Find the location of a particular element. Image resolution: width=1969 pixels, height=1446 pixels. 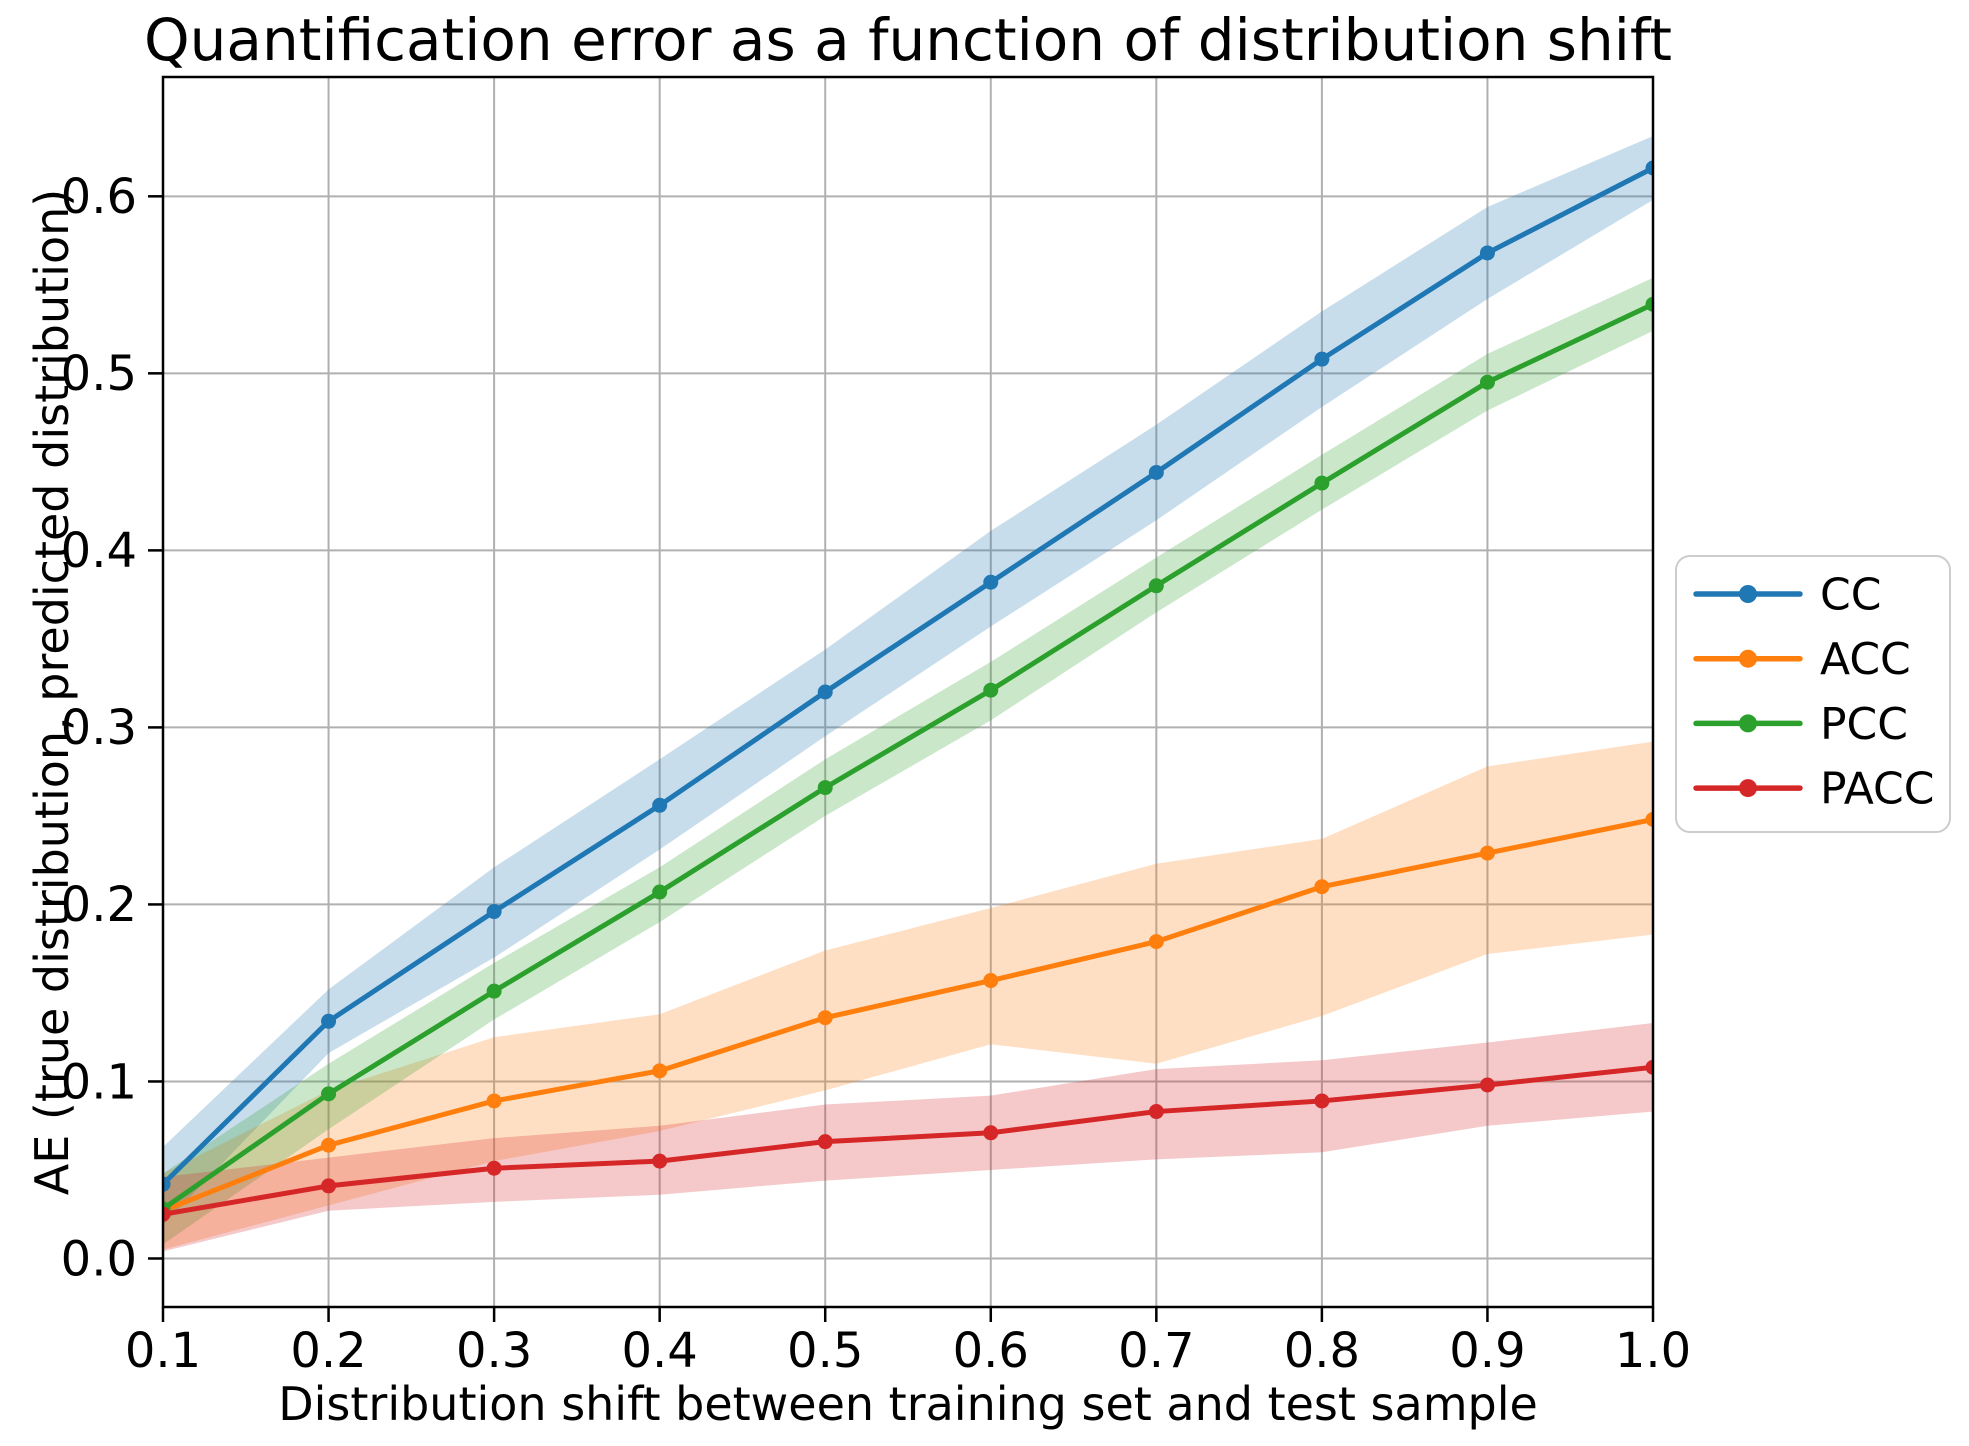

marker-pacc-0.2 is located at coordinates (329, 1186).